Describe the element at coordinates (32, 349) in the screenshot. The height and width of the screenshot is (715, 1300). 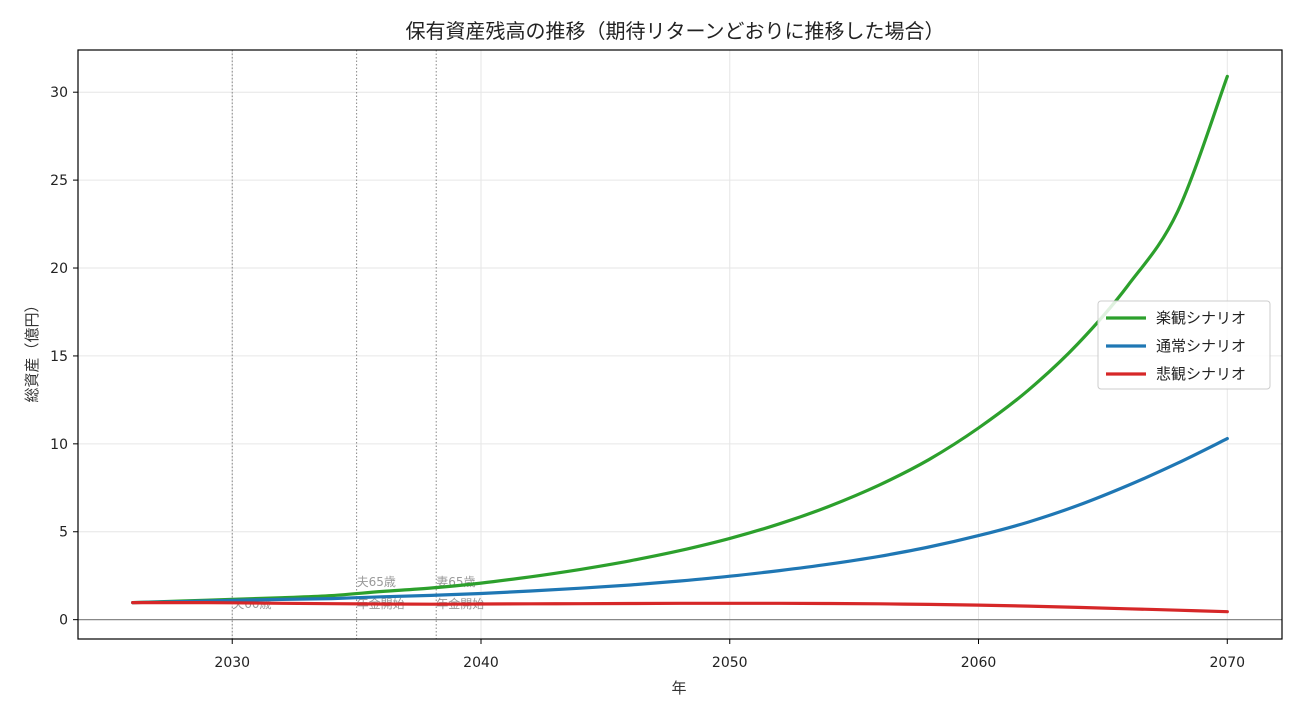
I see `y-axis-label: 総資産（億円）` at that location.